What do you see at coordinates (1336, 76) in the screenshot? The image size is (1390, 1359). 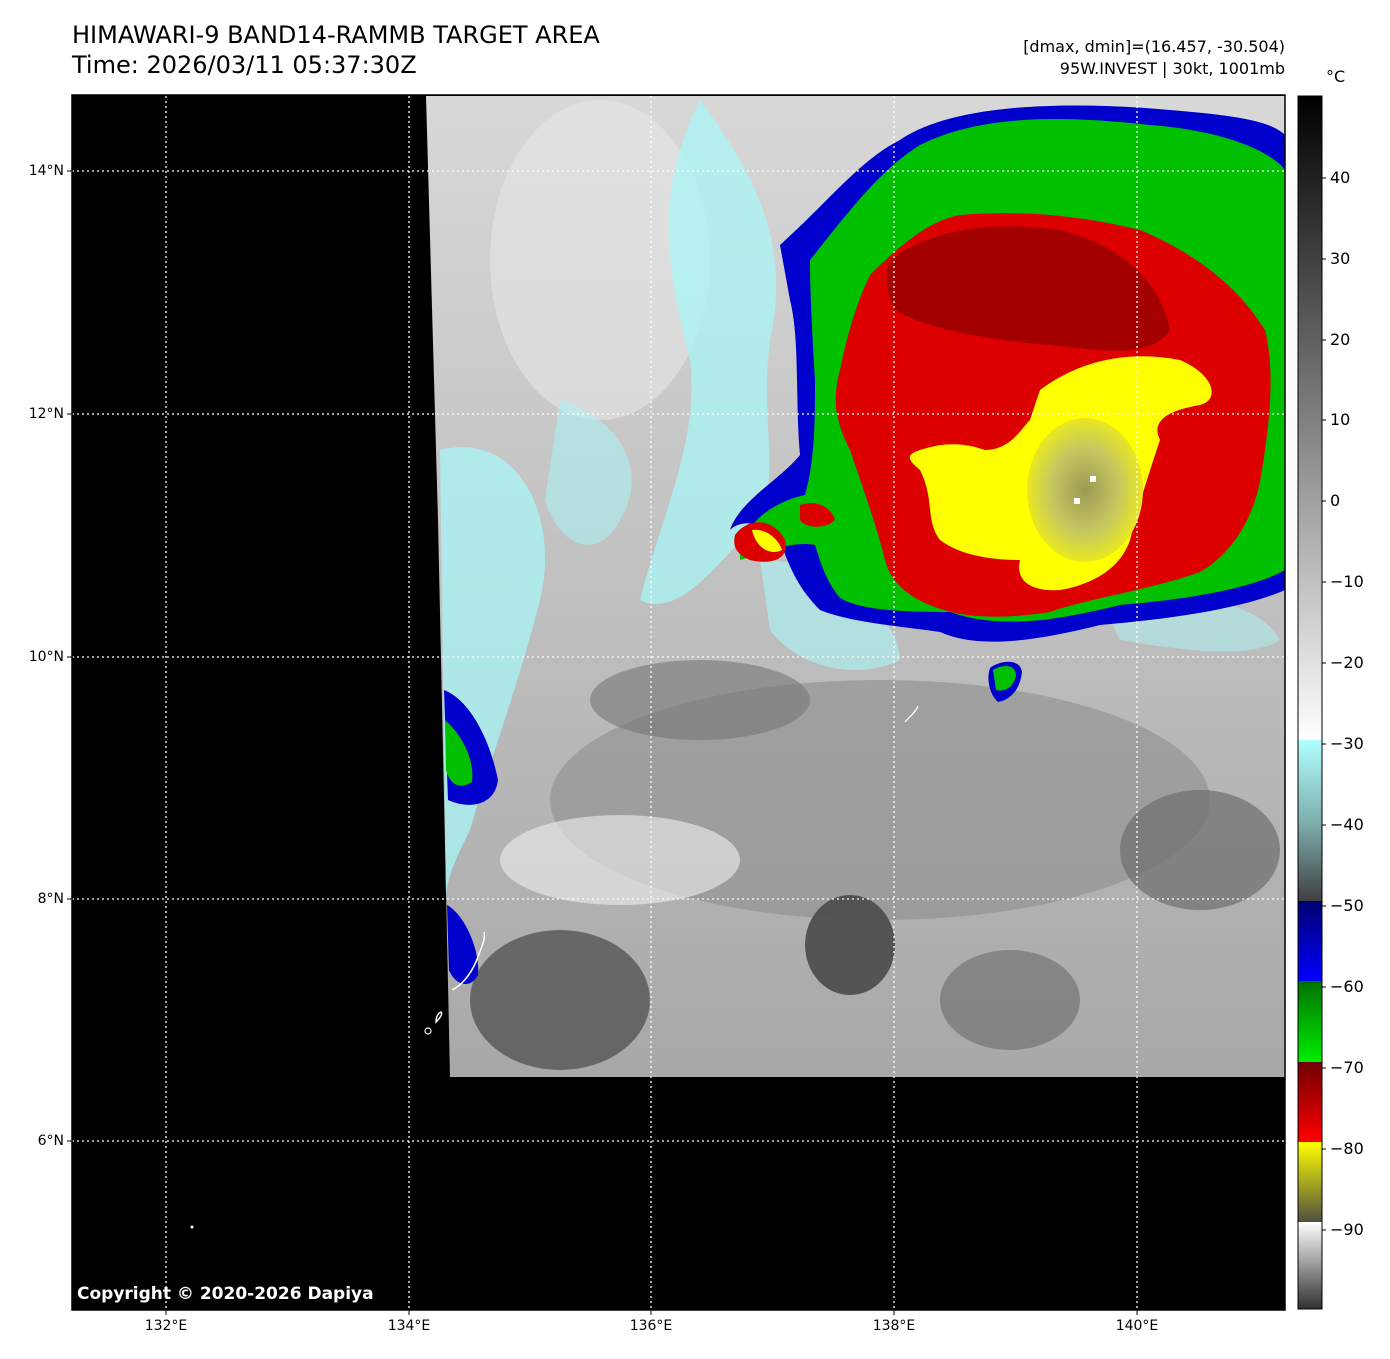 I see `colorbar-unit: °C` at bounding box center [1336, 76].